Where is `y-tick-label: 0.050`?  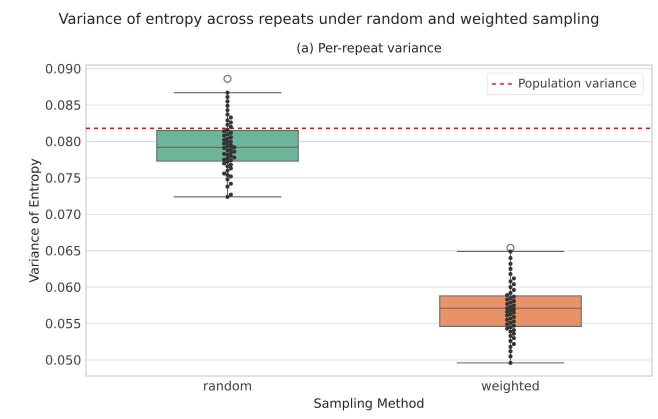
y-tick-label: 0.050 is located at coordinates (63, 360).